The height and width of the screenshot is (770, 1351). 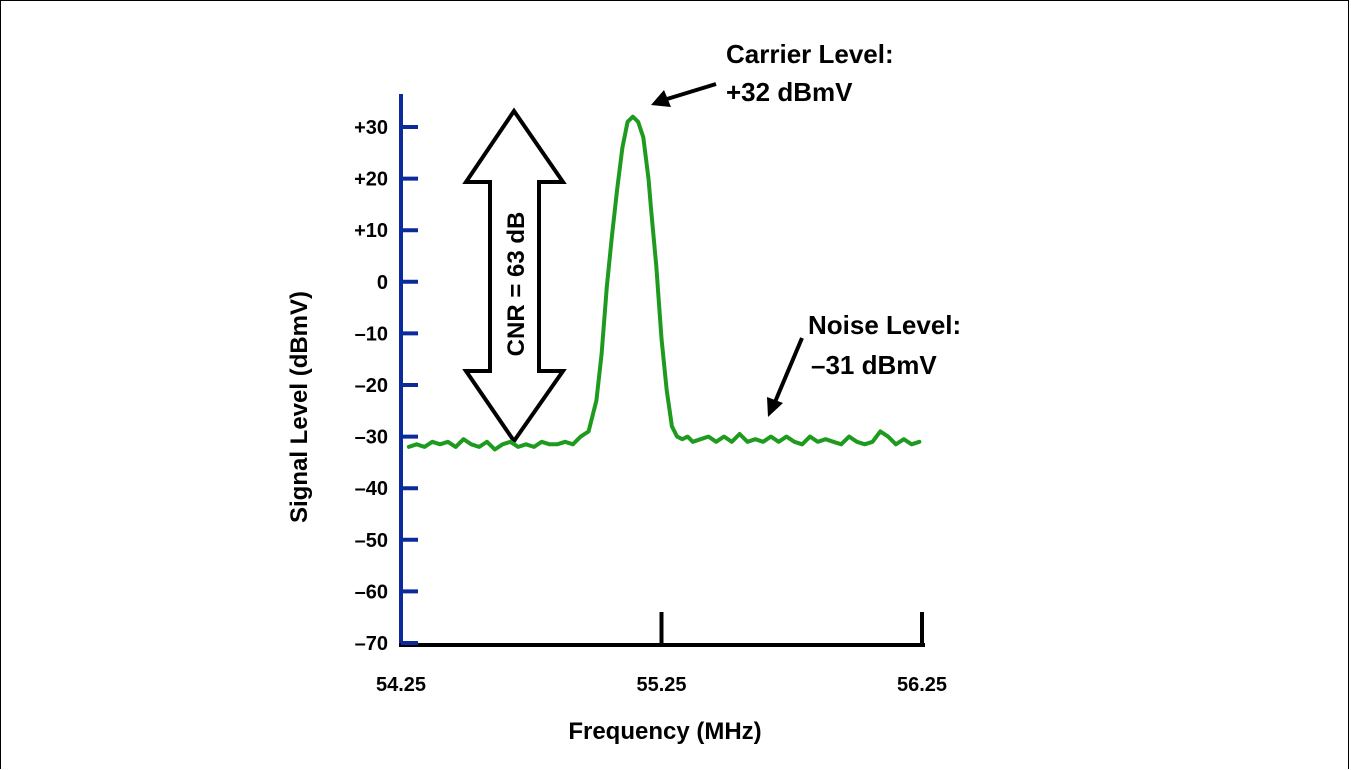 What do you see at coordinates (371, 334) in the screenshot?
I see `y-tick-label: –10` at bounding box center [371, 334].